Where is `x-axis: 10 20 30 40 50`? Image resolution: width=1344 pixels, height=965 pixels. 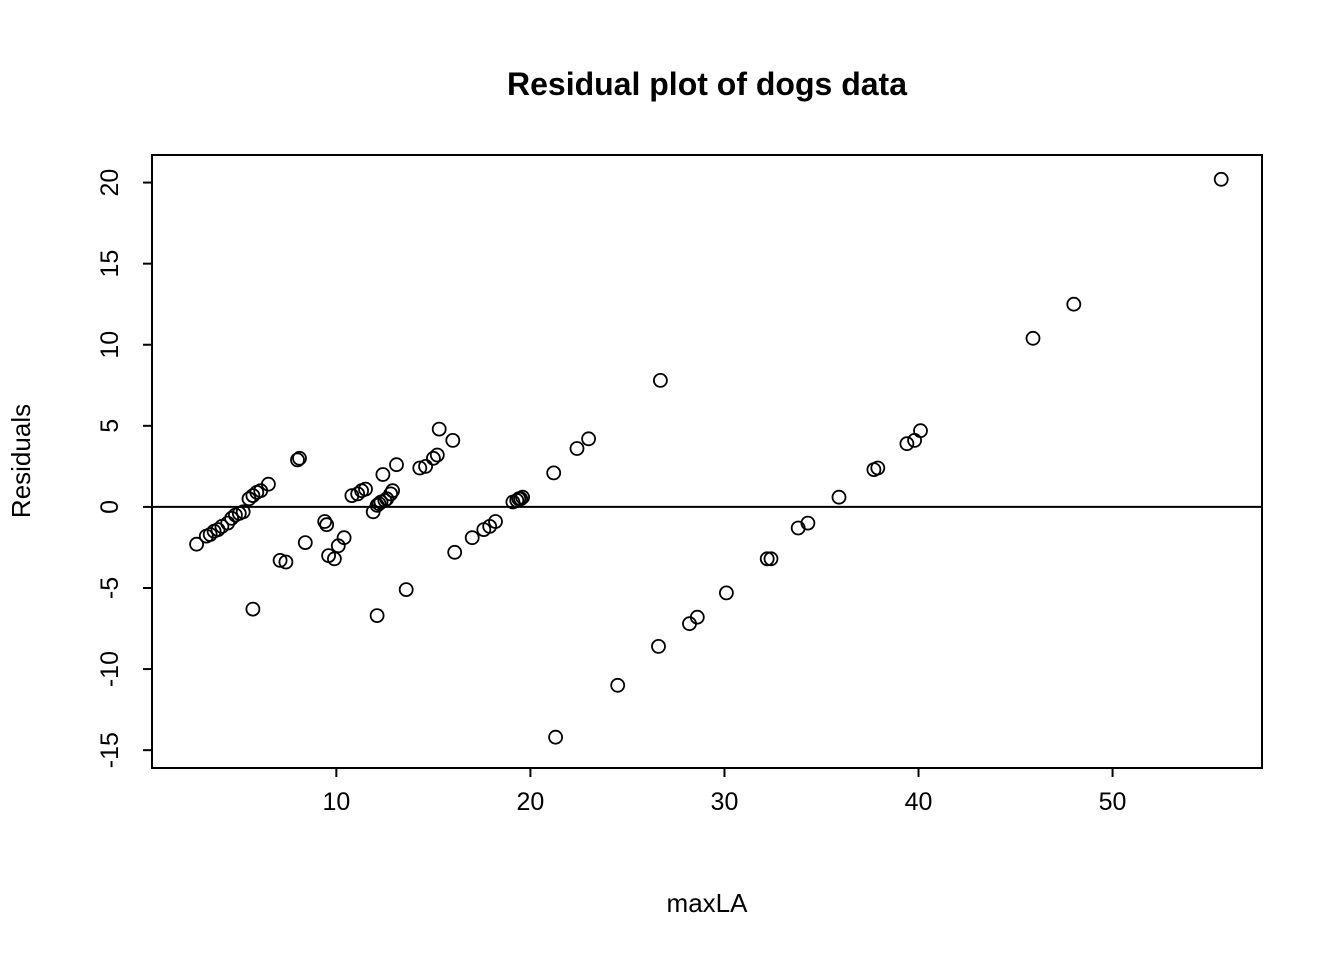 x-axis: 10 20 30 40 50 is located at coordinates (724, 792).